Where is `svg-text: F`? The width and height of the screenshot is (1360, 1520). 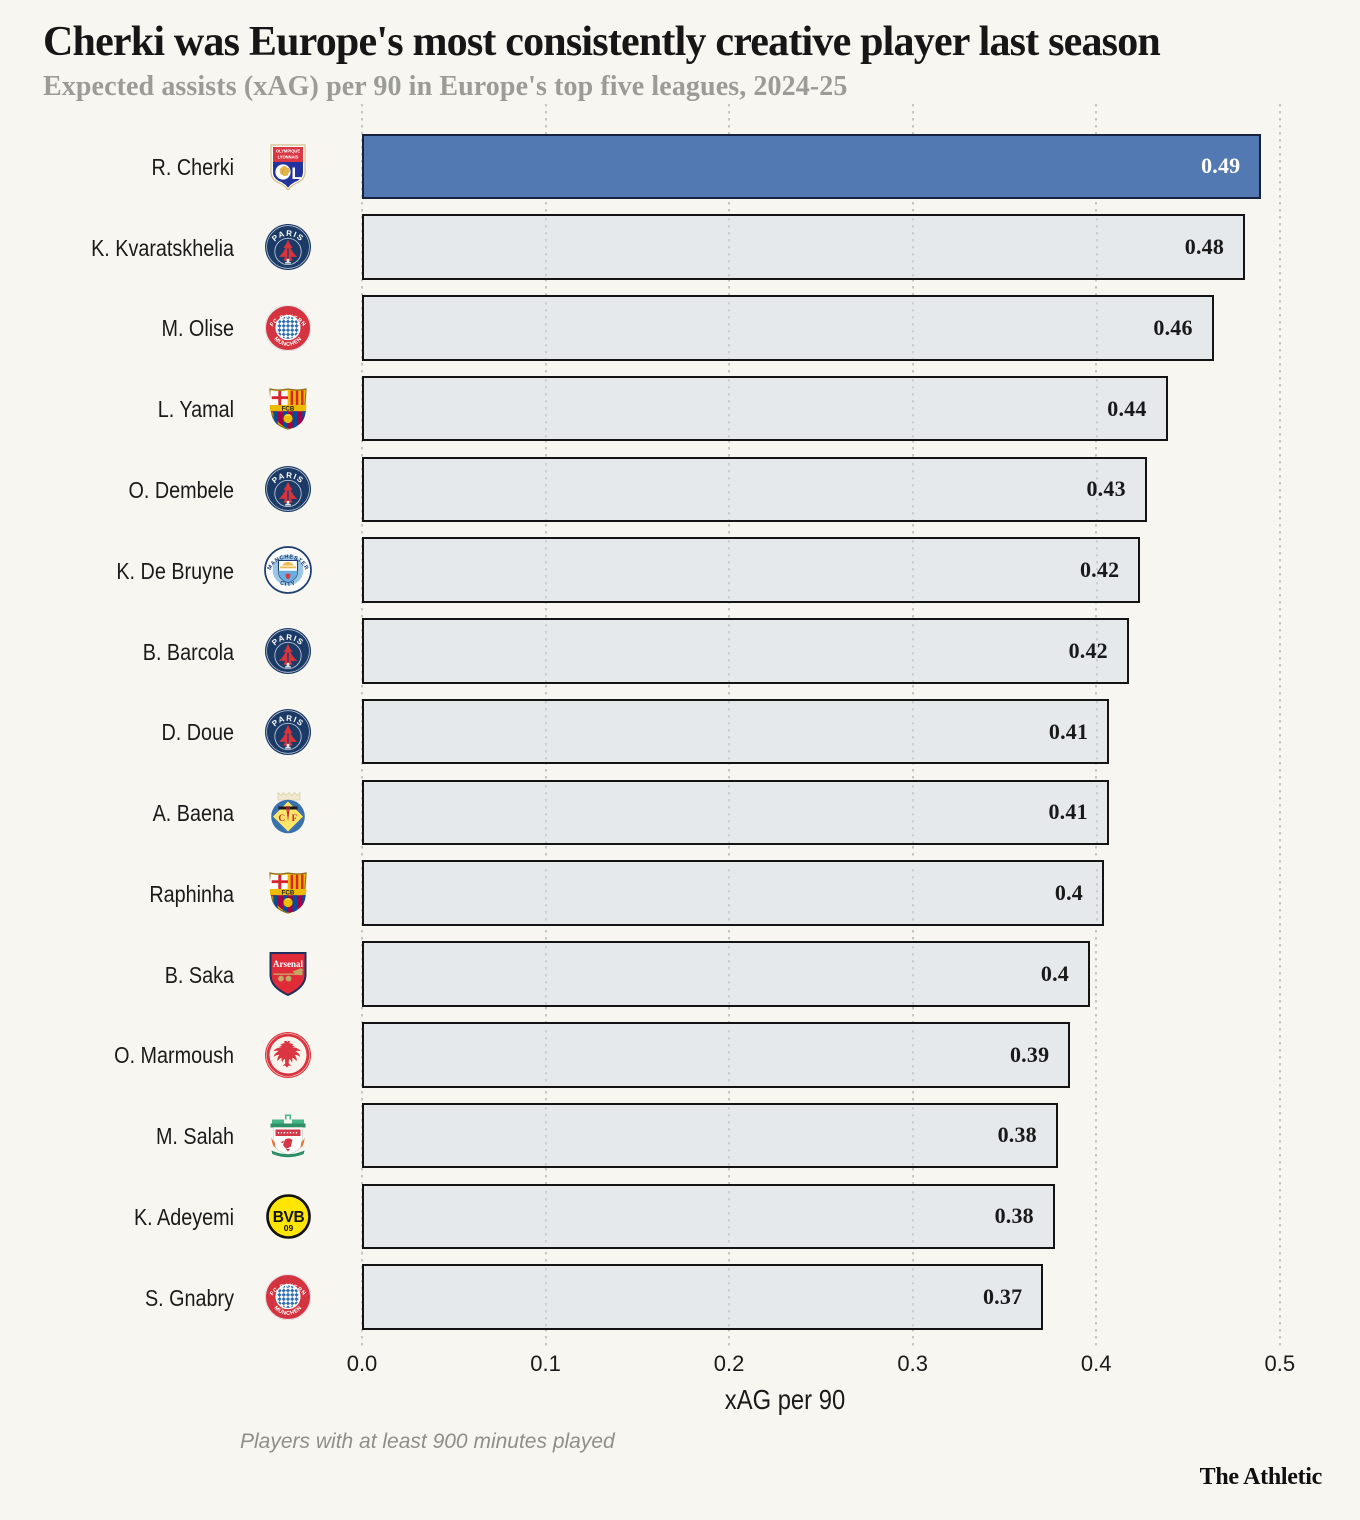
svg-text: F is located at coordinates (294, 819).